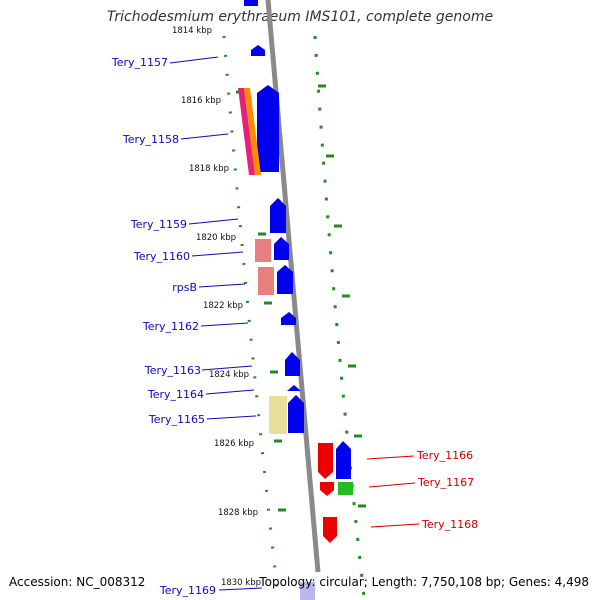  I want to click on gene-label-tery-1157: Tery_1157, so click(139, 62).